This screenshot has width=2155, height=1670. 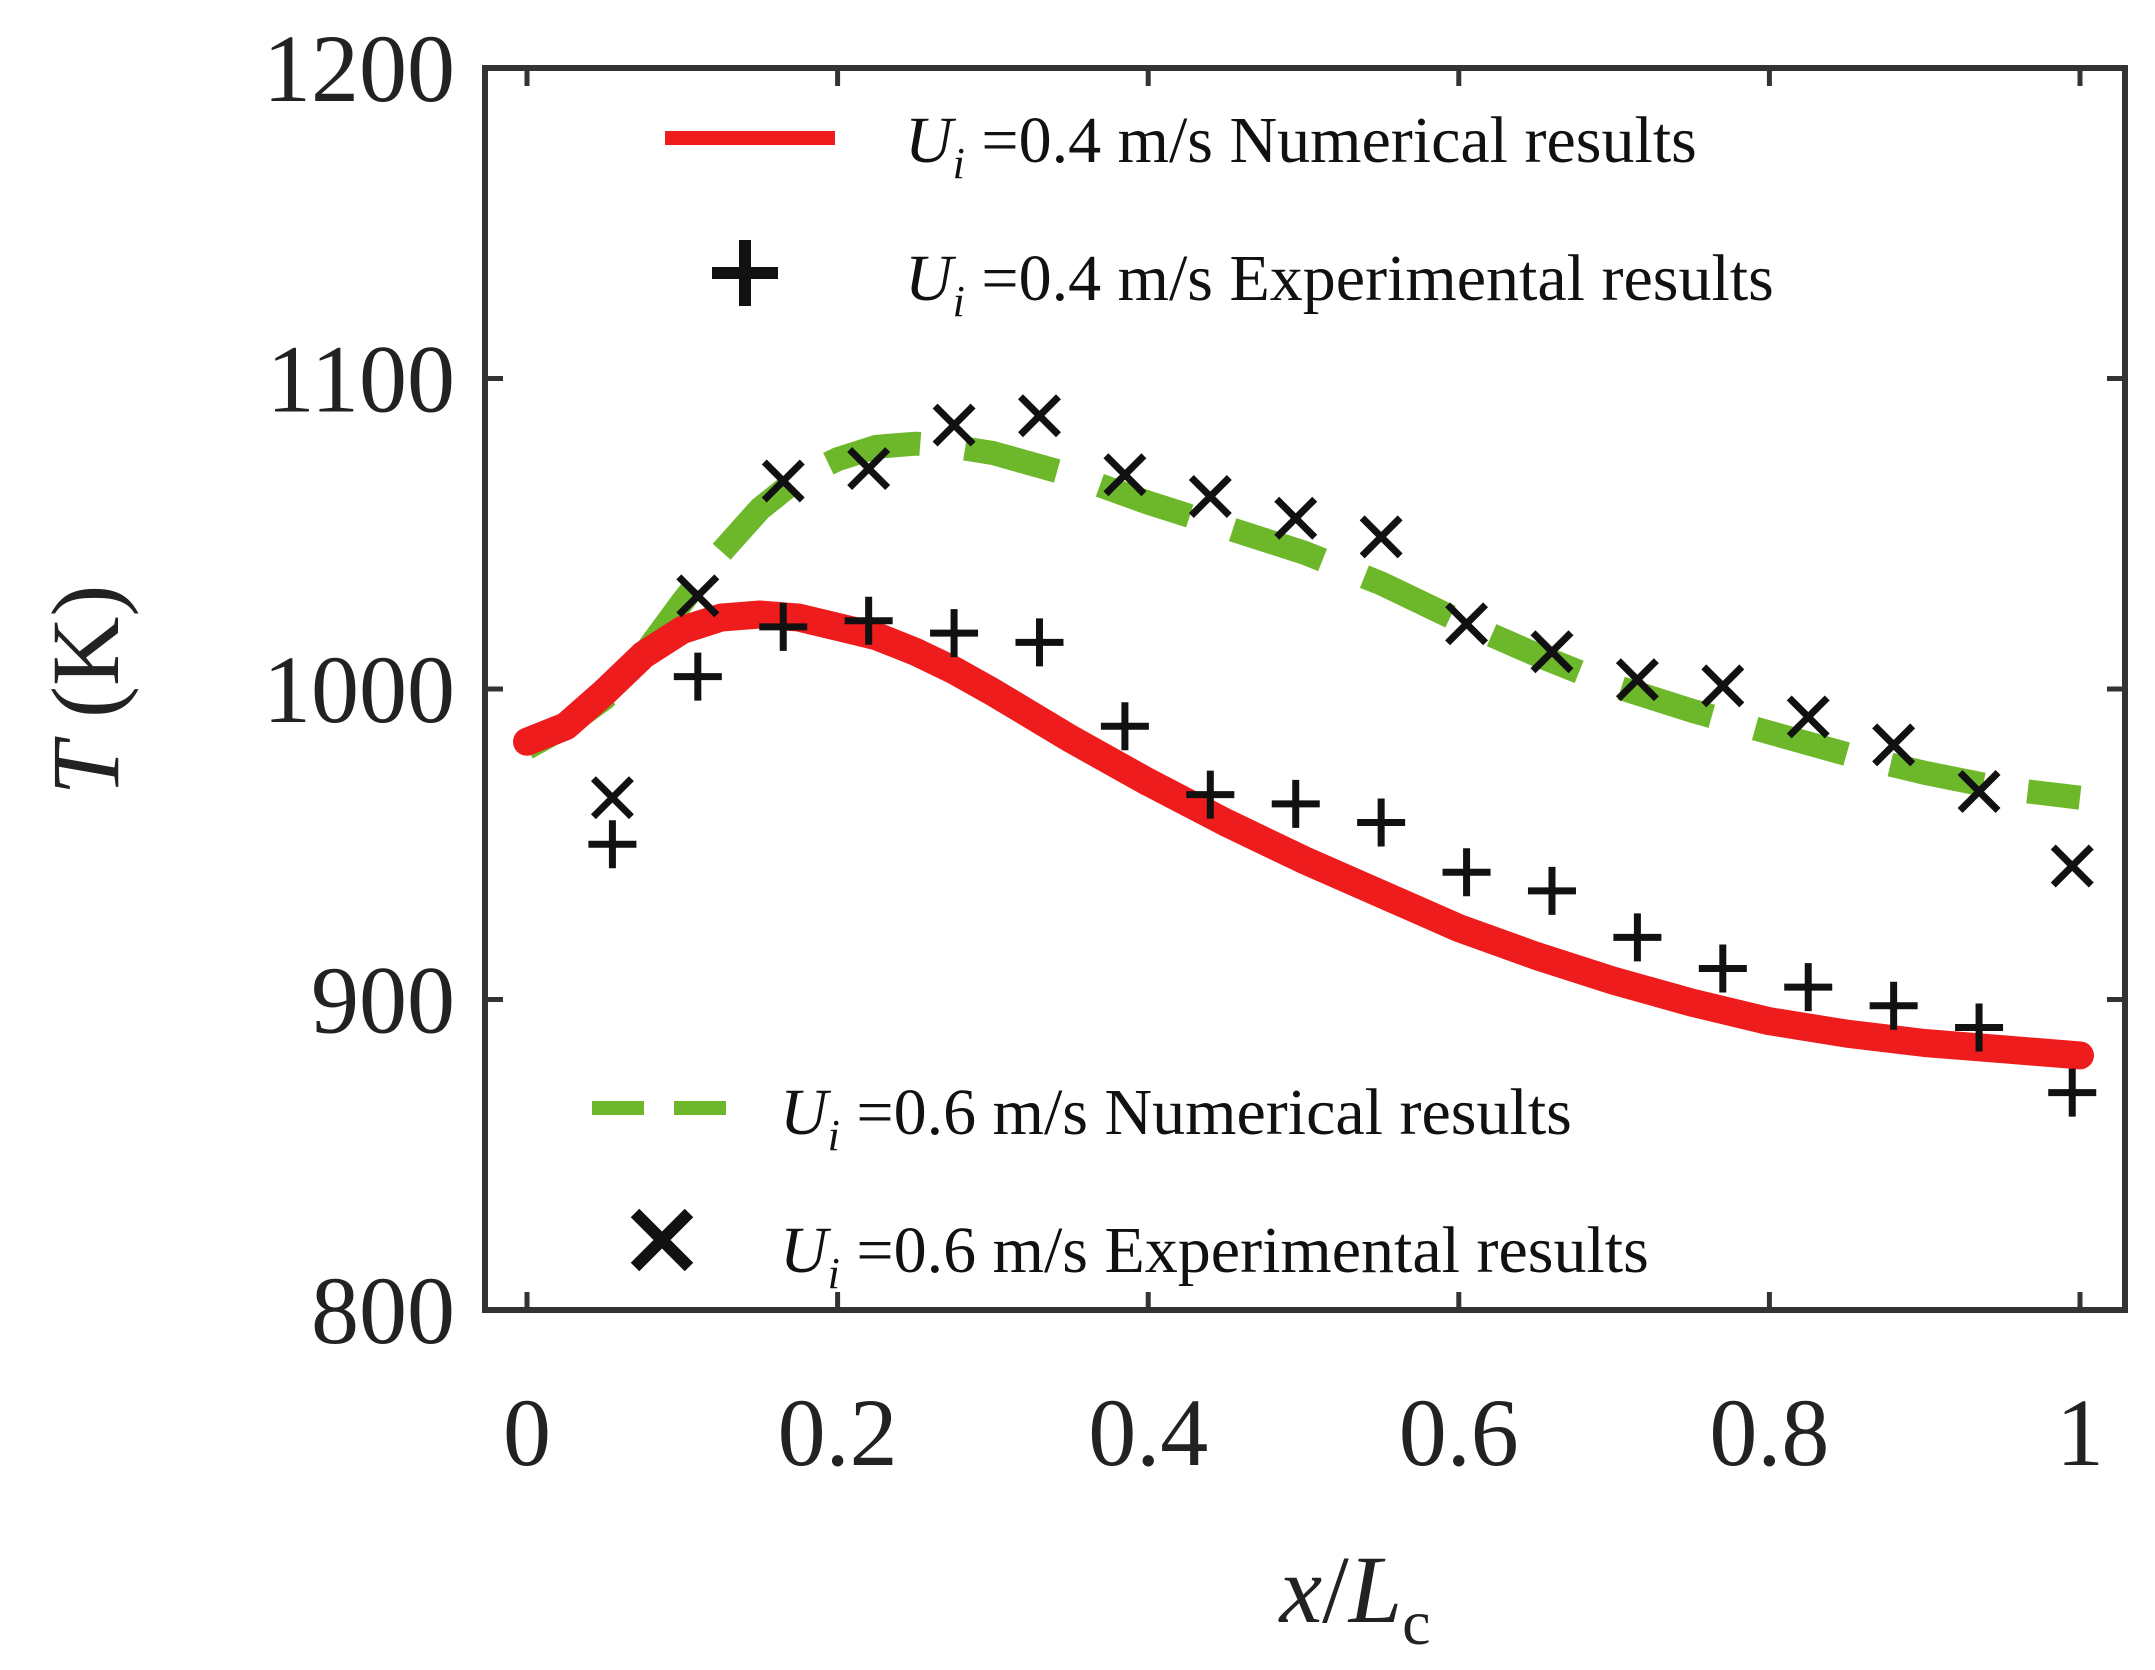 I want to click on legend-entry-num-06: Ui =0.6 m/s Numerical results, so click(x=1176, y=1118).